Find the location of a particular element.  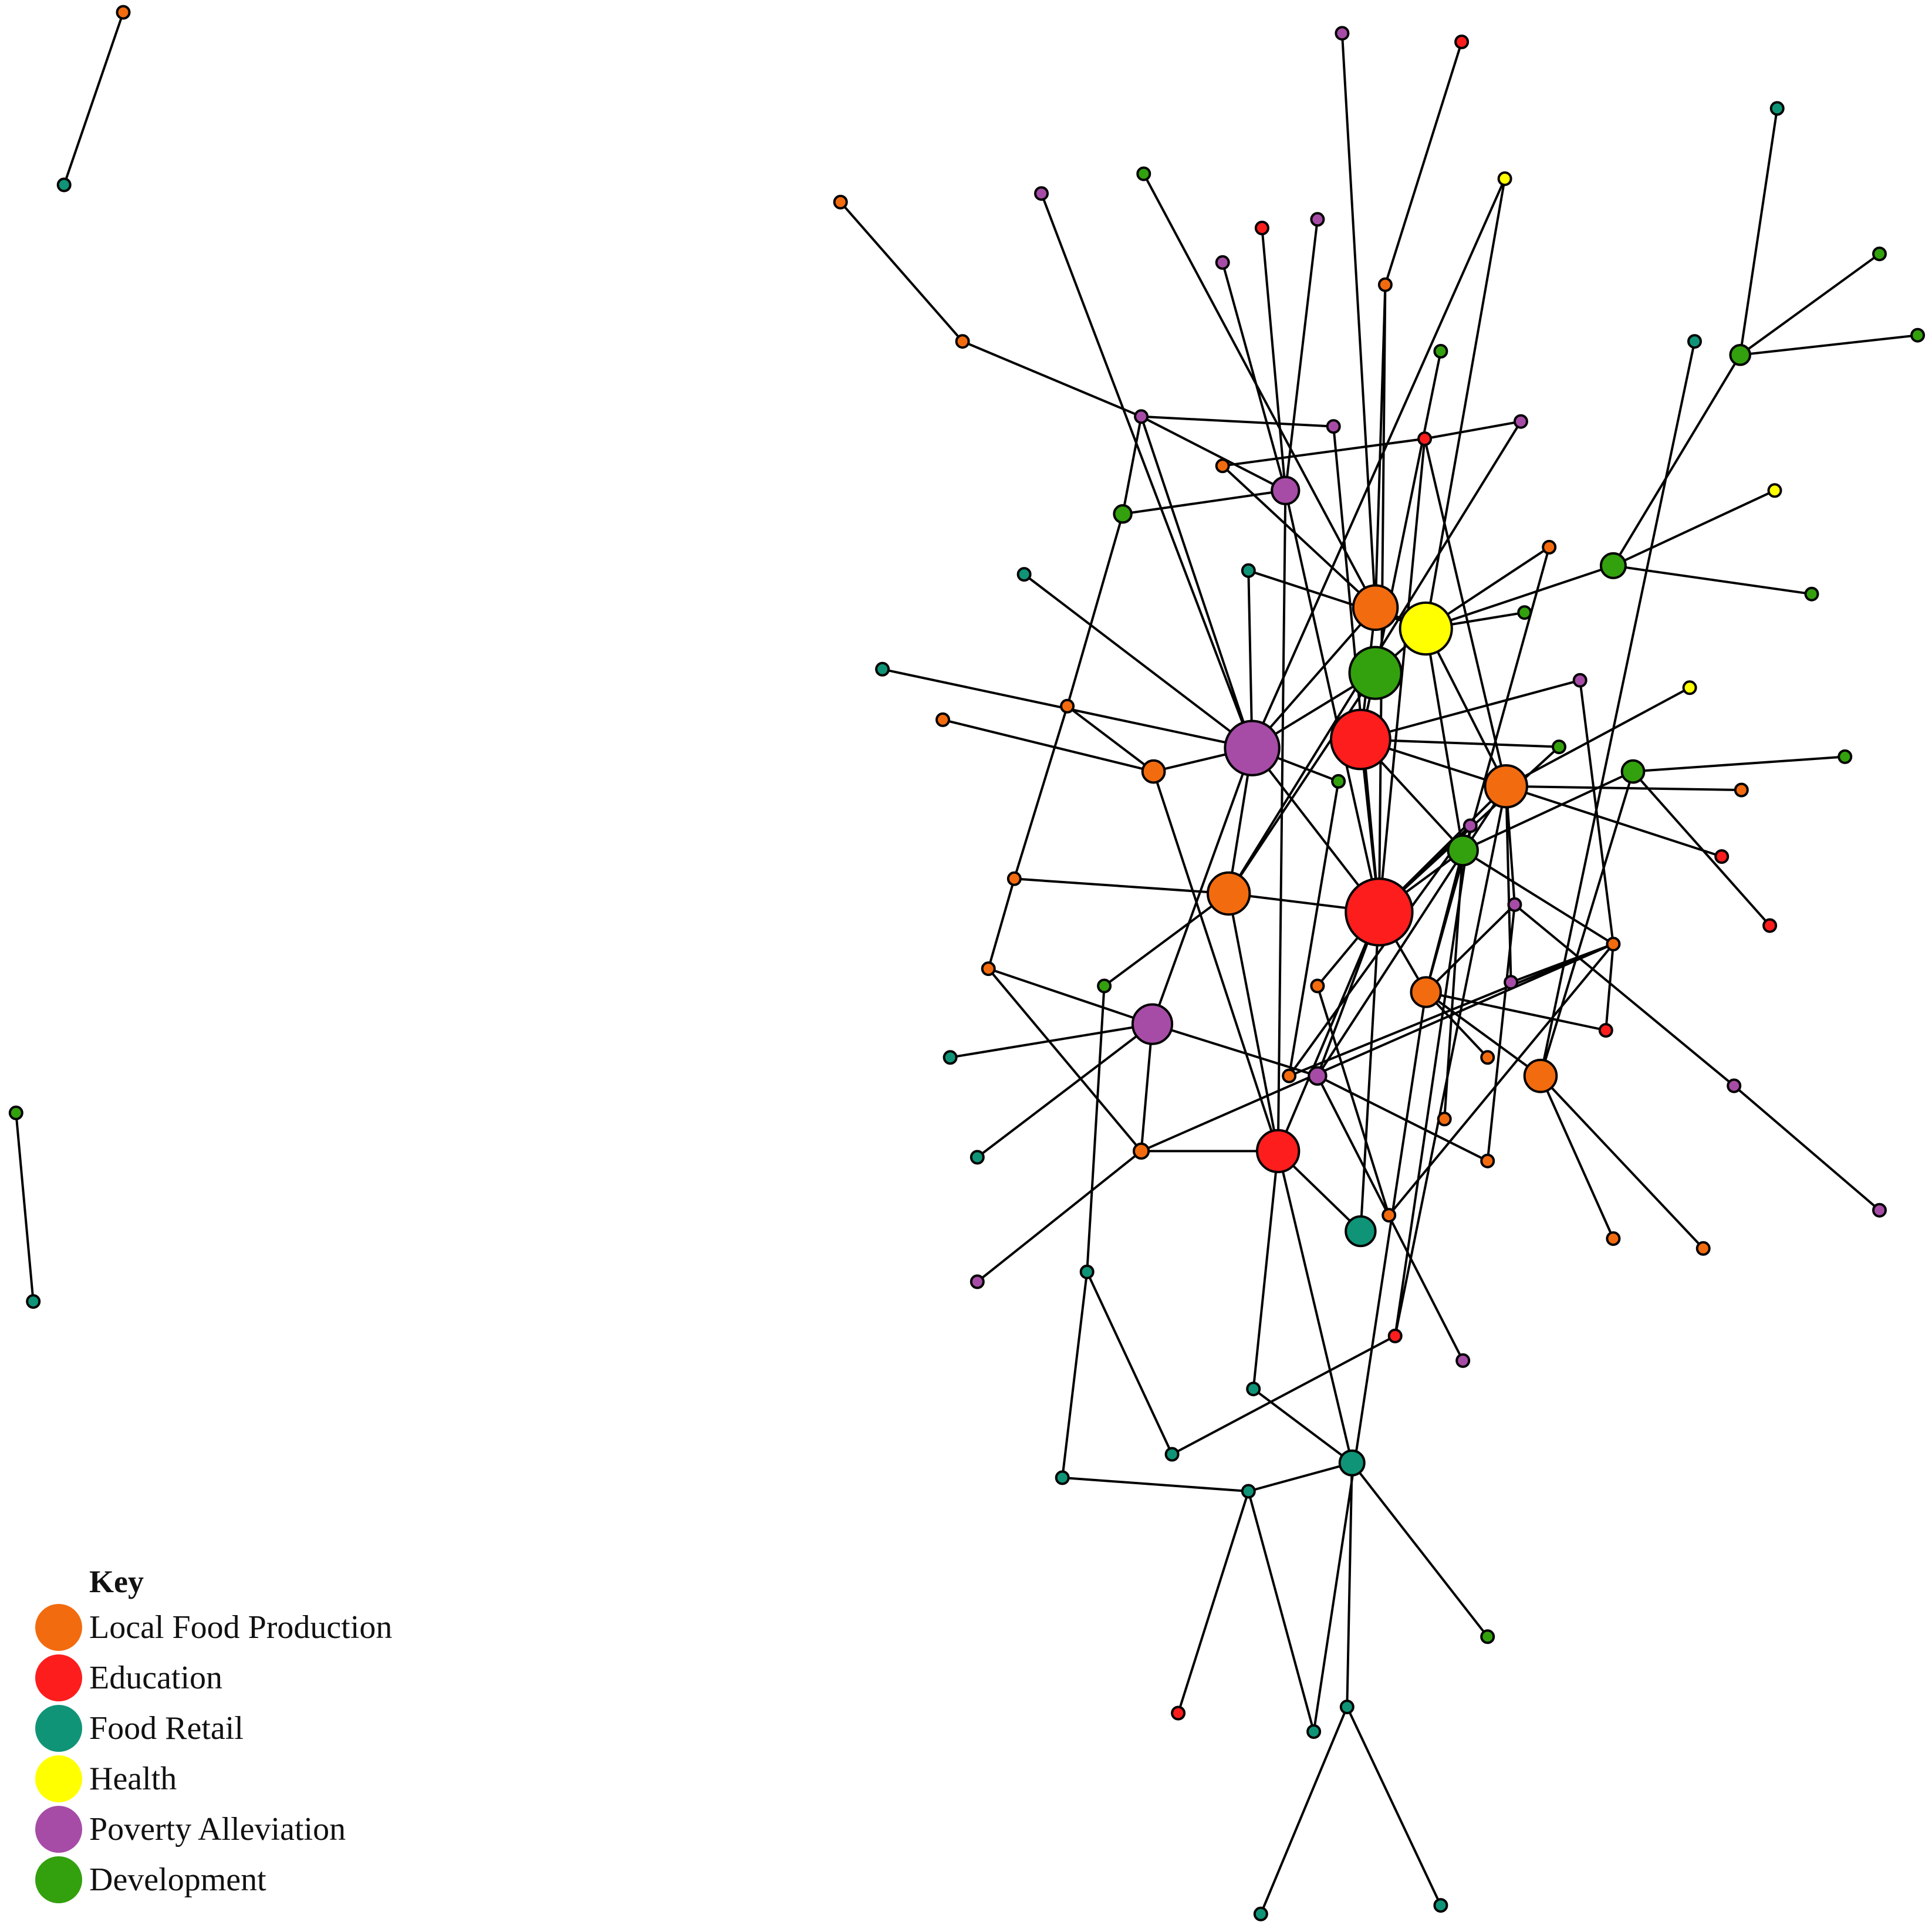

legend-item: Health is located at coordinates (213, 1779).